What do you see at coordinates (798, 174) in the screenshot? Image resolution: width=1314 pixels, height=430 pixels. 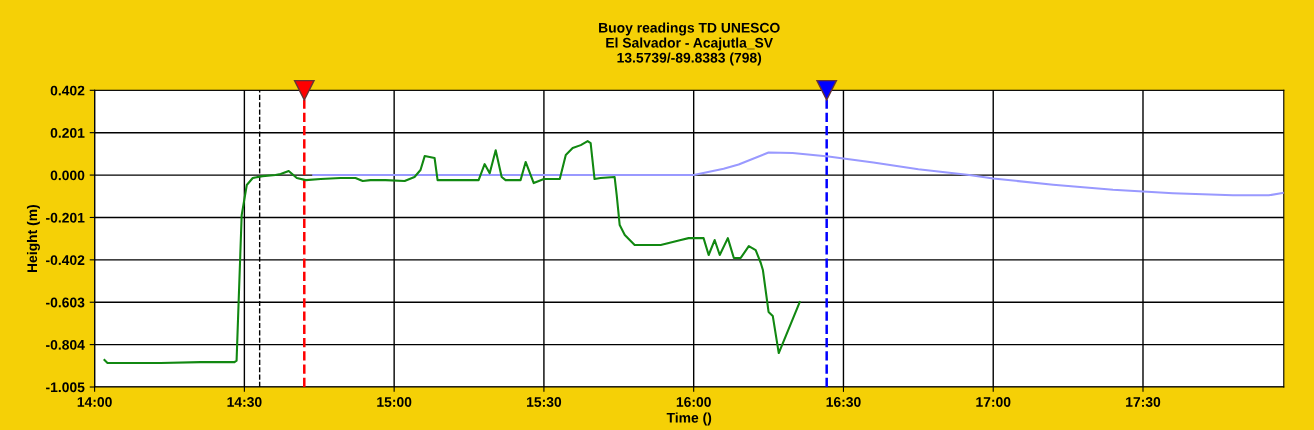 I see `line-series` at bounding box center [798, 174].